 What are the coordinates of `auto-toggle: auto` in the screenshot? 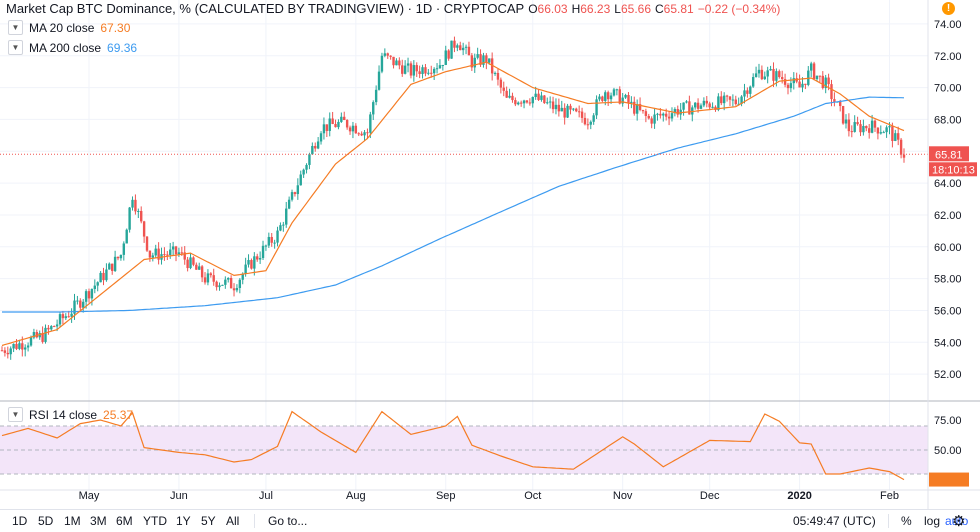 It's located at (957, 521).